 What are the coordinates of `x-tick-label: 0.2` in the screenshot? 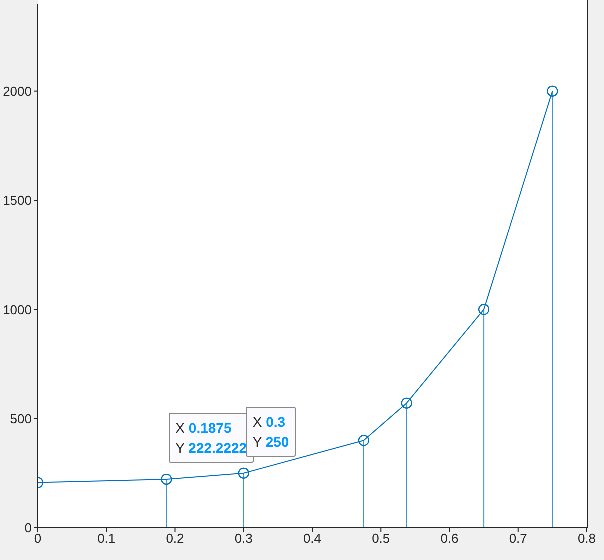 It's located at (175, 538).